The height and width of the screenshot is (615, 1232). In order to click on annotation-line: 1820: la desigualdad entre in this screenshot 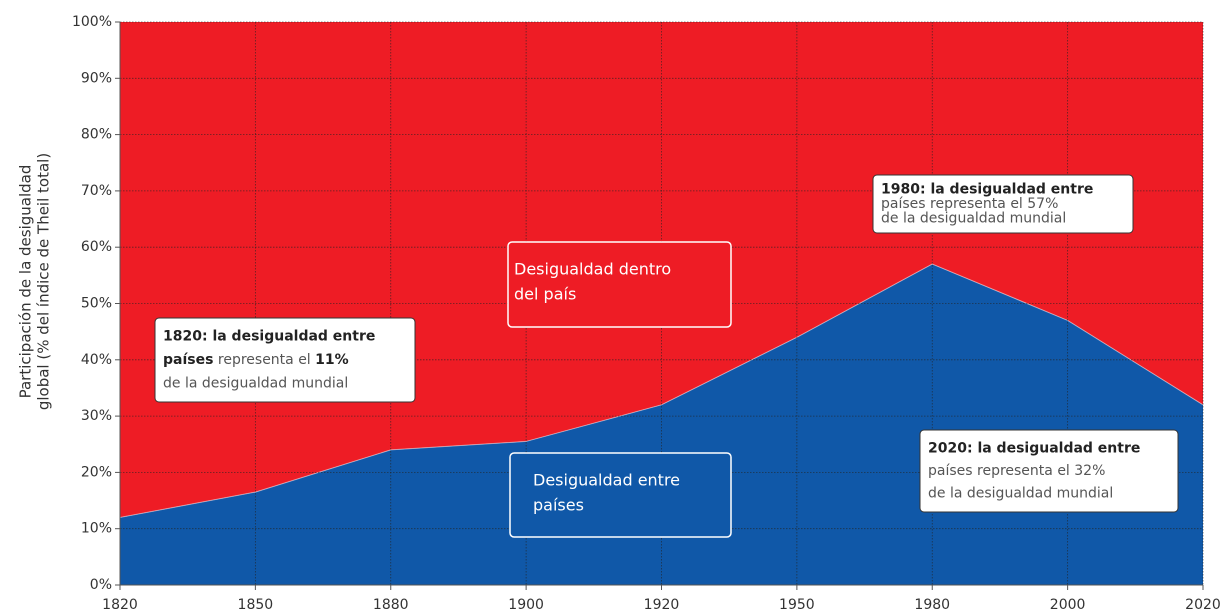, I will do `click(269, 337)`.